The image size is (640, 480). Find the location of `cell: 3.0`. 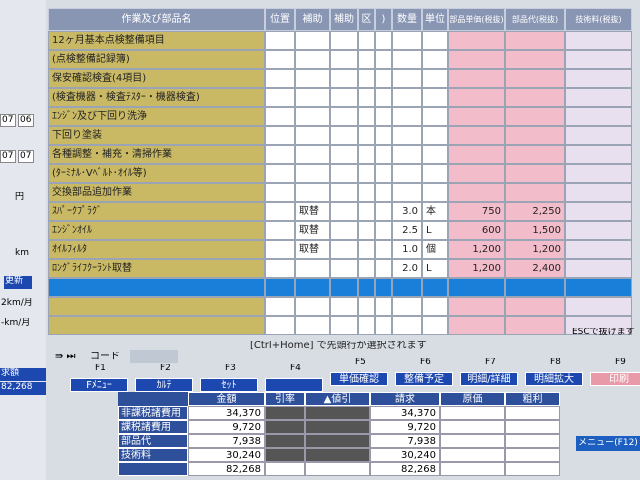

cell: 3.0 is located at coordinates (407, 211).